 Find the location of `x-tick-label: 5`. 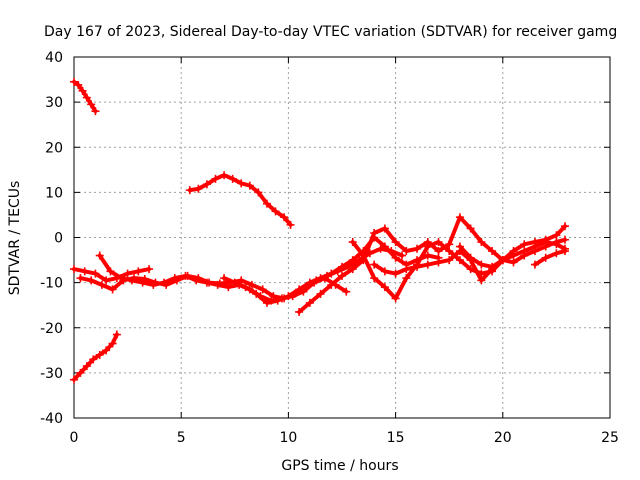

x-tick-label: 5 is located at coordinates (181, 438).